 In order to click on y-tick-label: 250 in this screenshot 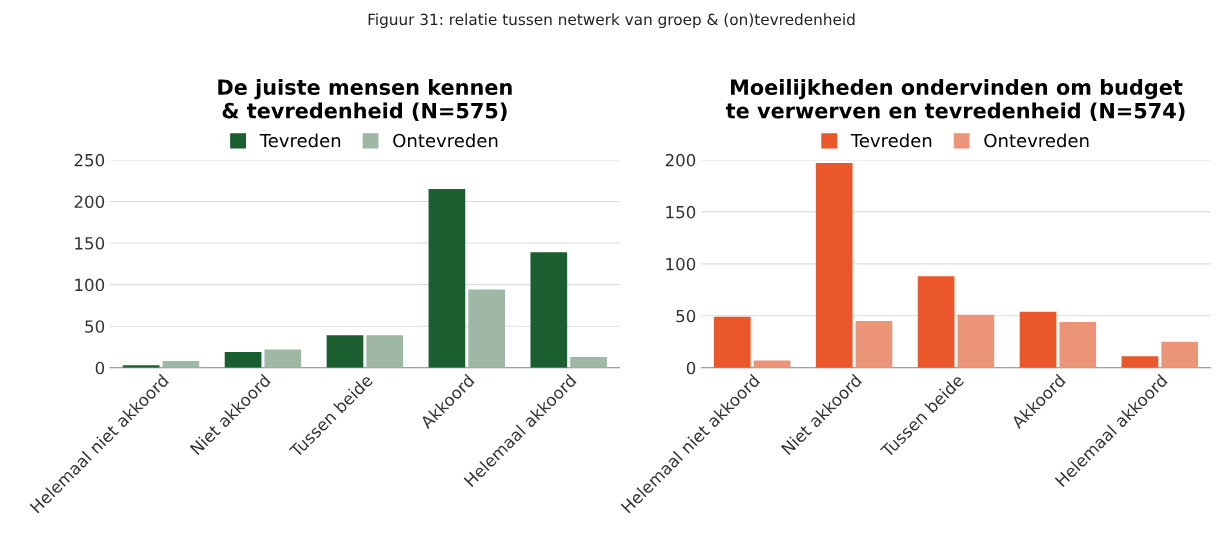, I will do `click(89, 160)`.